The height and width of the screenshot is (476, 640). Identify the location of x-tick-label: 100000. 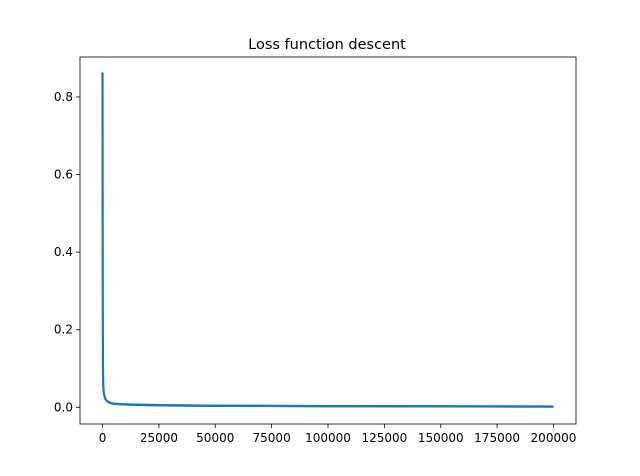
(328, 438).